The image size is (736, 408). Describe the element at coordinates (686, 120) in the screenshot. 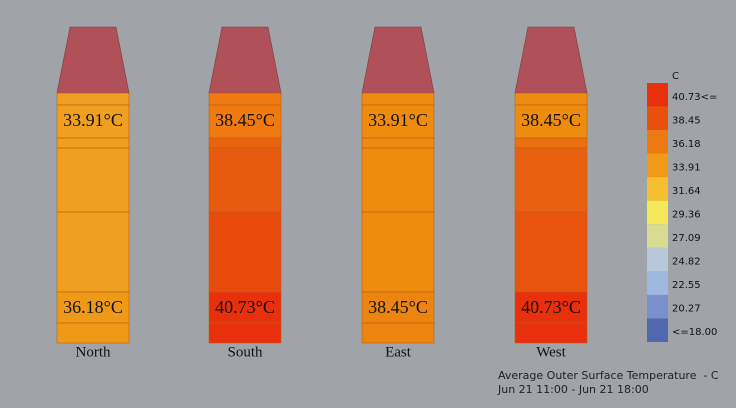

I see `legend-label: 38.45` at that location.